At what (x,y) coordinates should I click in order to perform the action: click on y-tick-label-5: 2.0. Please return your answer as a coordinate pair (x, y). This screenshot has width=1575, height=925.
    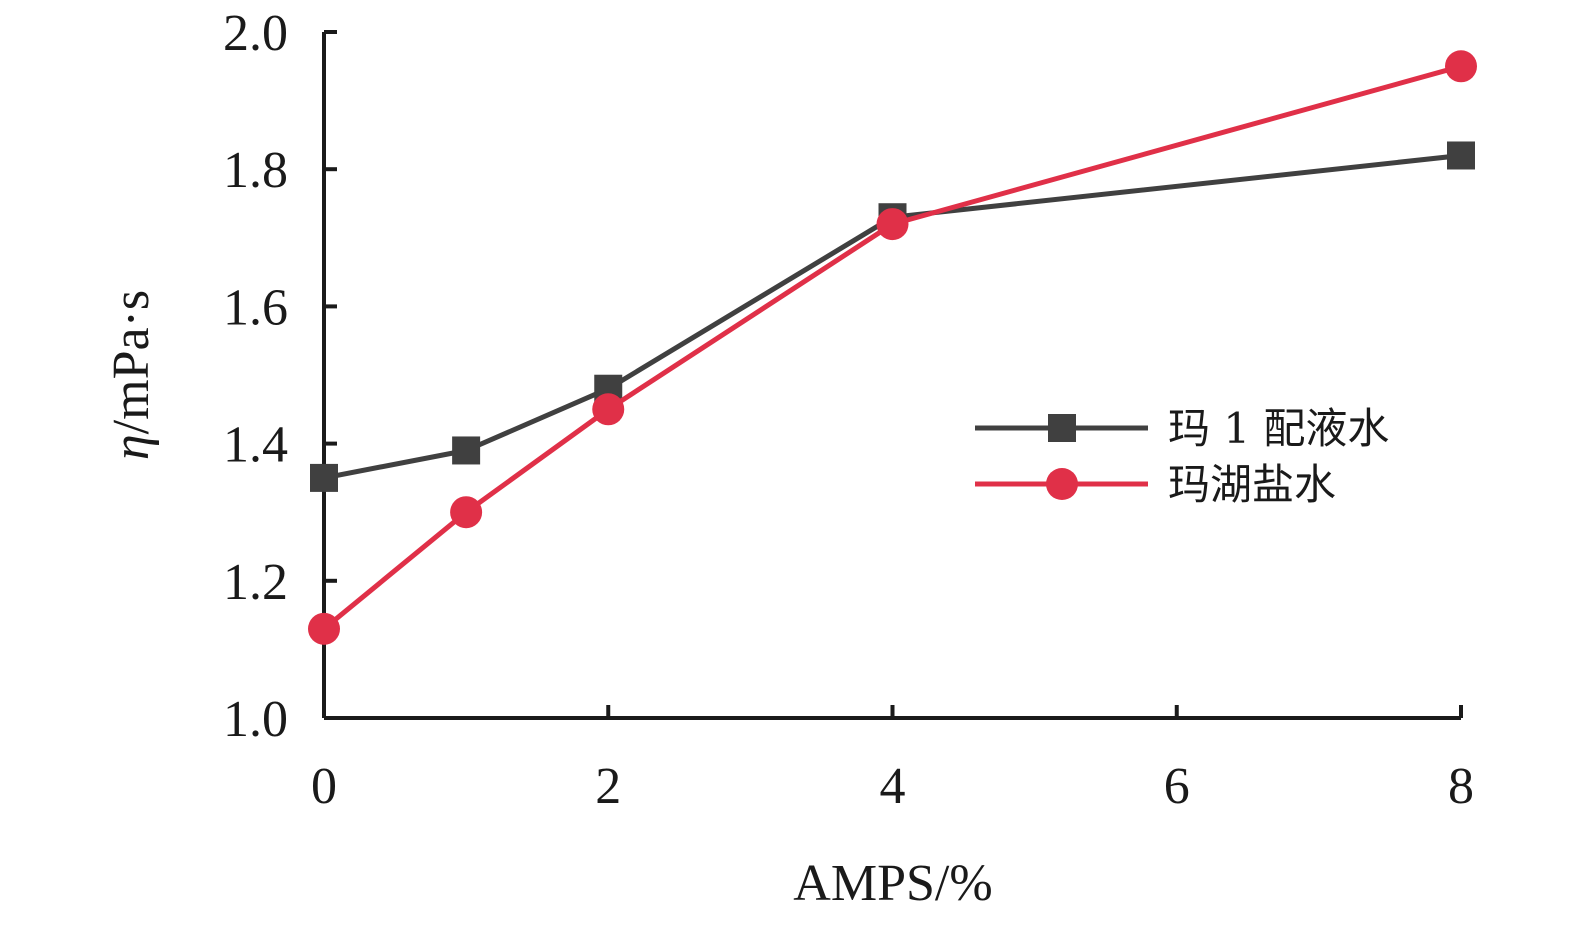
    Looking at the image, I should click on (255, 33).